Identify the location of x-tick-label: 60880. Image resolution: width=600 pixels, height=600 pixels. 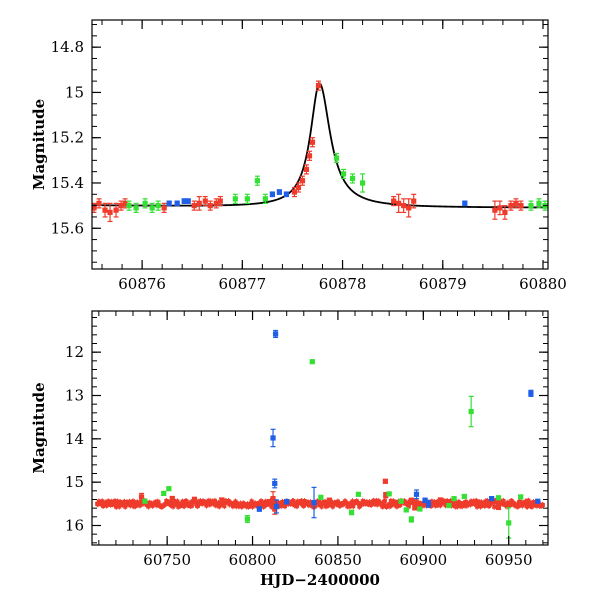
(543, 284).